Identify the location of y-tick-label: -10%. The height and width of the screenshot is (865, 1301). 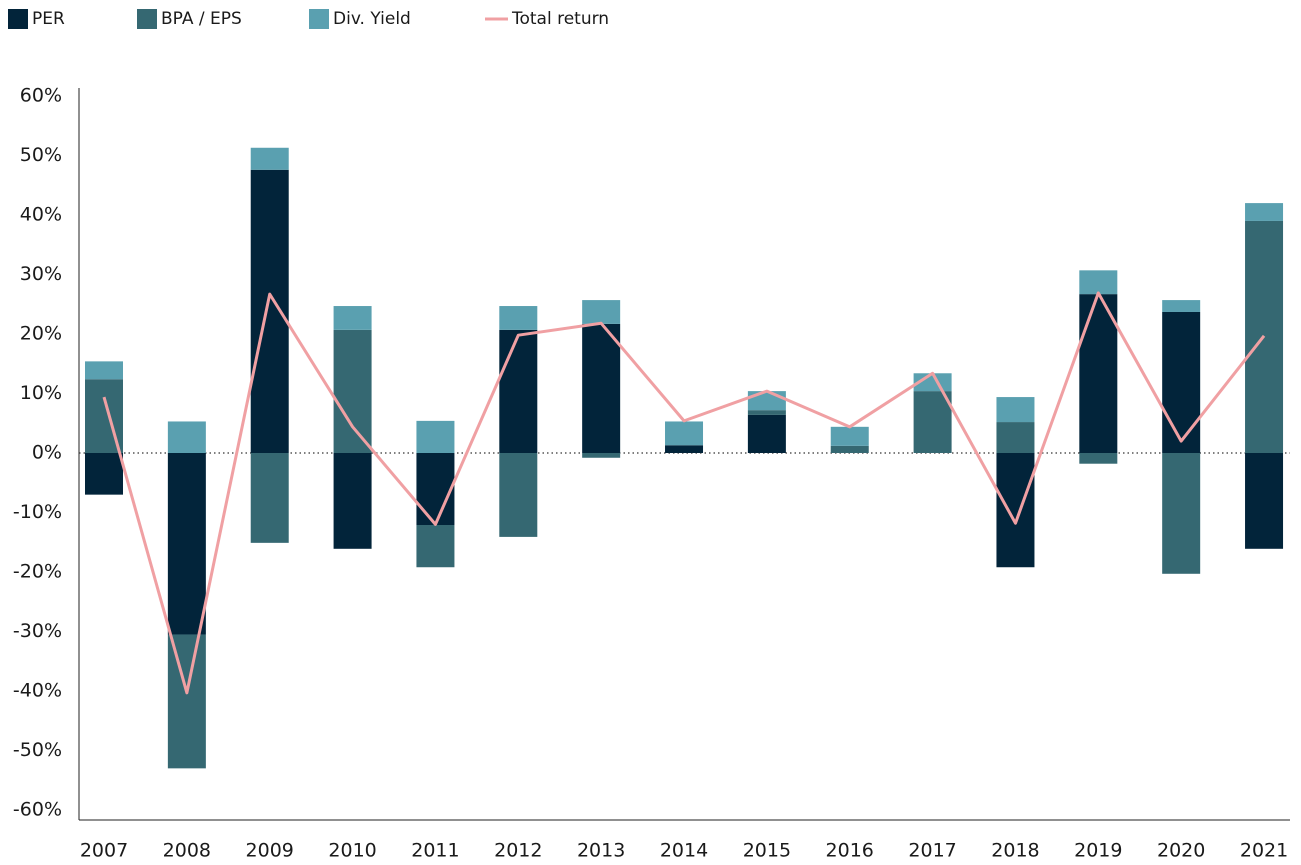
(37, 512).